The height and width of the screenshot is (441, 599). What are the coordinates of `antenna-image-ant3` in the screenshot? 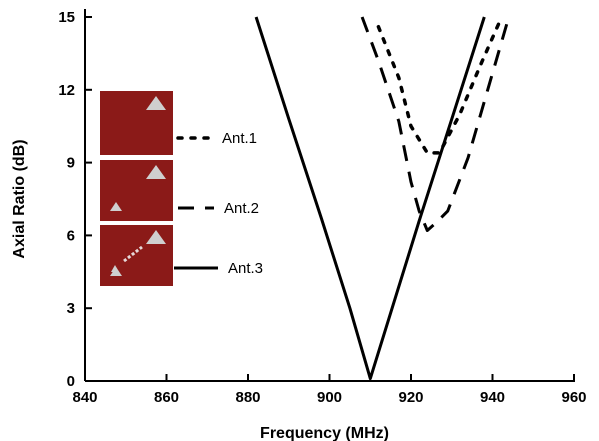 It's located at (136, 255).